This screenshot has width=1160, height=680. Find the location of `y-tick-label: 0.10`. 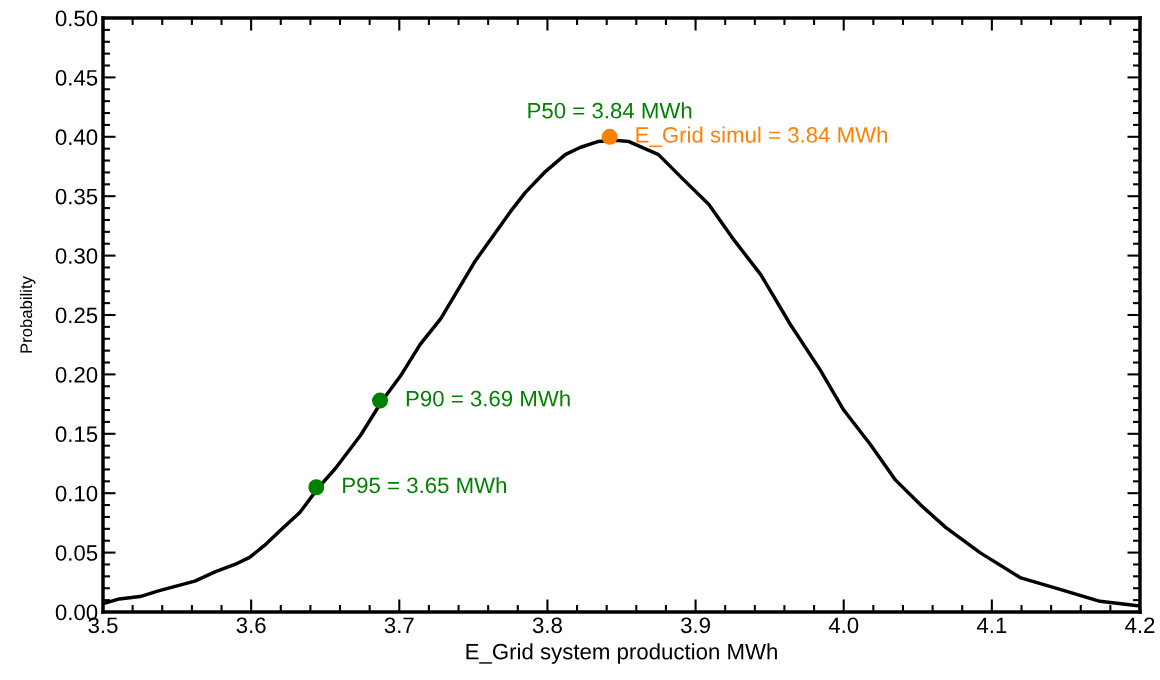

y-tick-label: 0.10 is located at coordinates (76, 493).